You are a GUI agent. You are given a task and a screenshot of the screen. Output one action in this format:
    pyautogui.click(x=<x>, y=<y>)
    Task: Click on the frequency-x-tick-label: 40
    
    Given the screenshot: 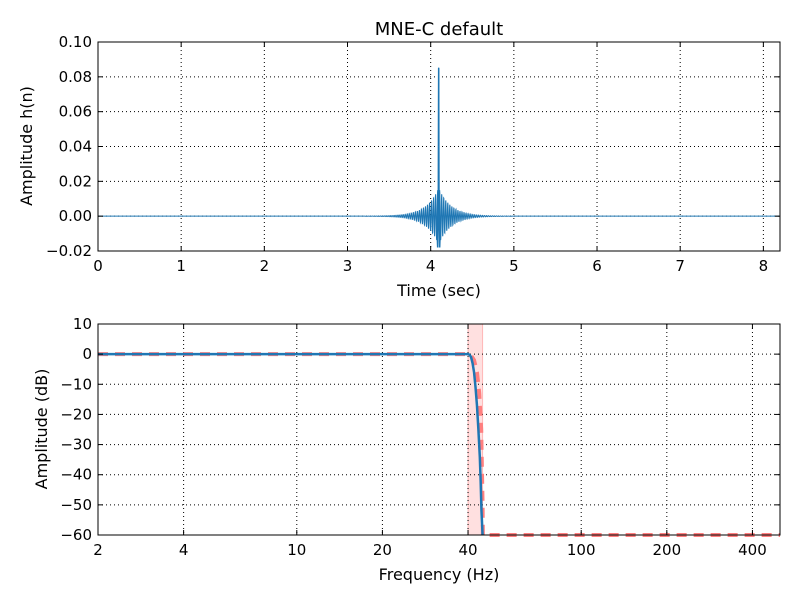 What is the action you would take?
    pyautogui.click(x=467, y=550)
    